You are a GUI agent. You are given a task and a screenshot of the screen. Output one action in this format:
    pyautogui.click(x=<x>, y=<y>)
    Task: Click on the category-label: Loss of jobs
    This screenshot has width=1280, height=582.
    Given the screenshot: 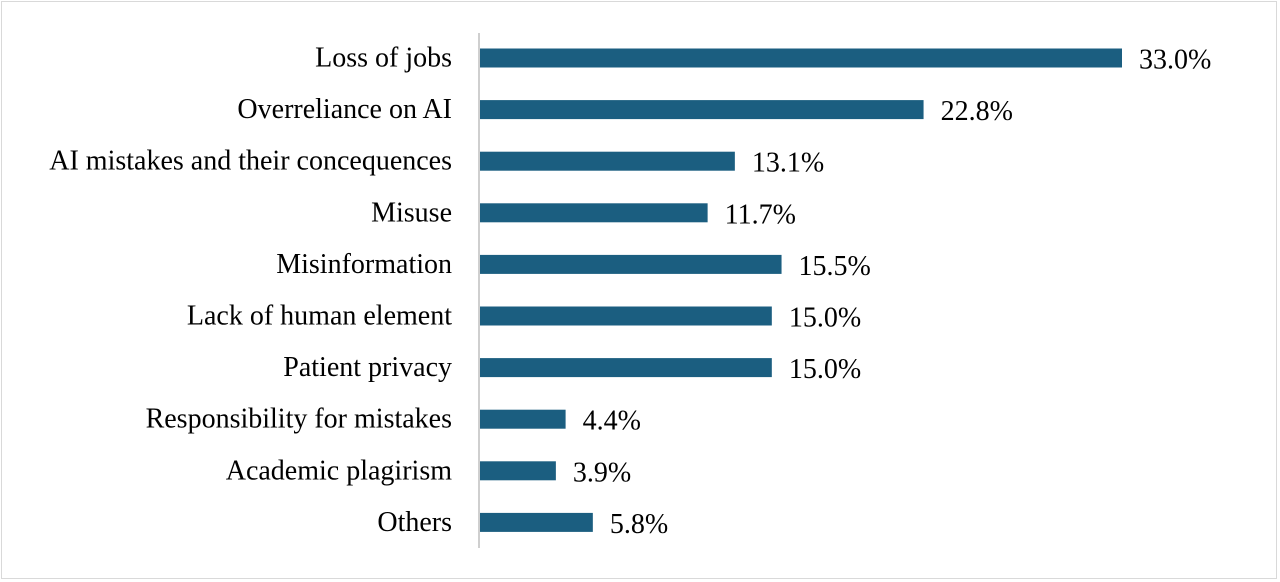 What is the action you would take?
    pyautogui.click(x=383, y=58)
    